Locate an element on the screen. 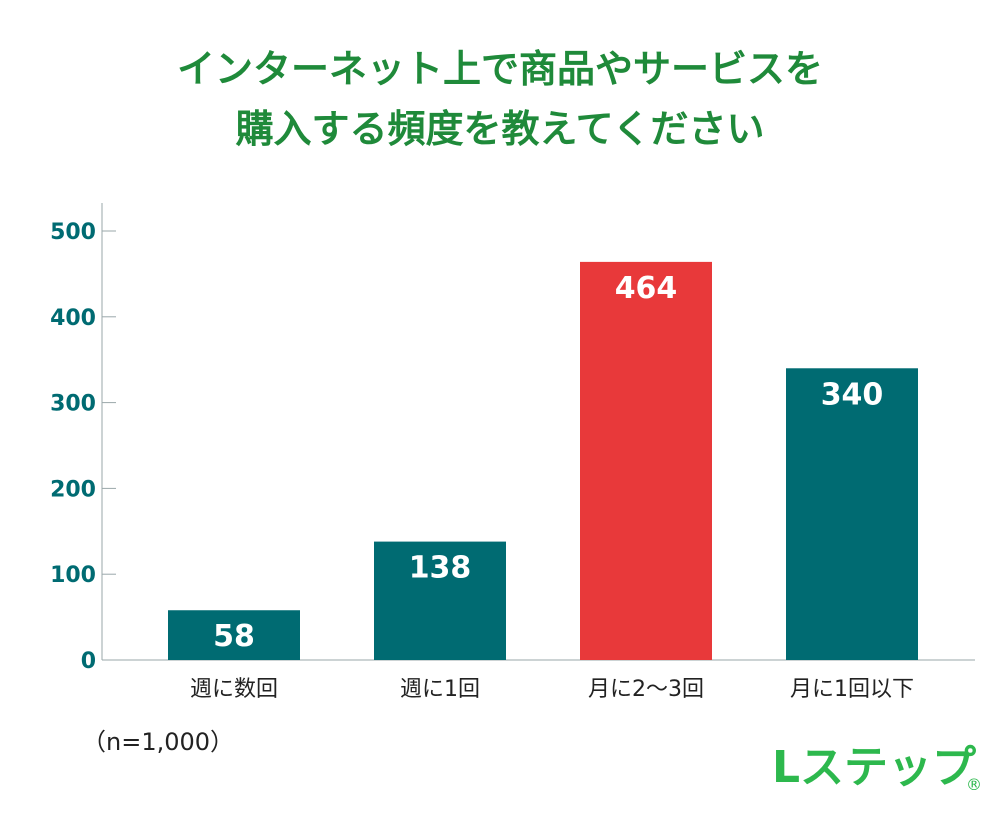 The image size is (1000, 824). x-tick-label: 月に2〜3回 is located at coordinates (646, 689).